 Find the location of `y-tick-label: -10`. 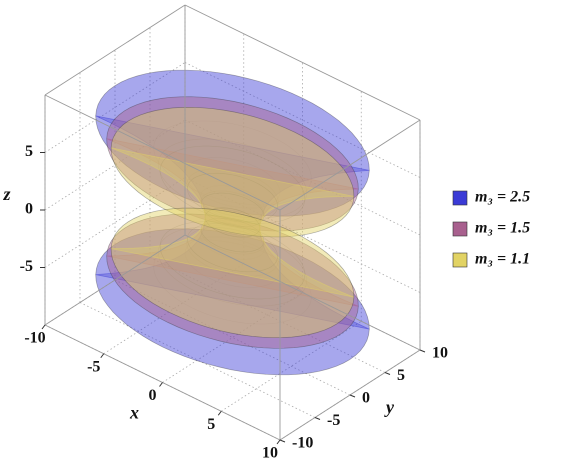

y-tick-label: -10 is located at coordinates (302, 443).